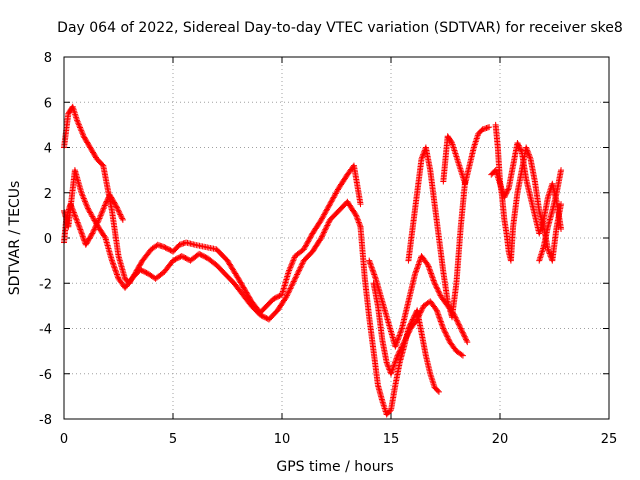  Describe the element at coordinates (45, 284) in the screenshot. I see `y-tick-label: -2` at that location.